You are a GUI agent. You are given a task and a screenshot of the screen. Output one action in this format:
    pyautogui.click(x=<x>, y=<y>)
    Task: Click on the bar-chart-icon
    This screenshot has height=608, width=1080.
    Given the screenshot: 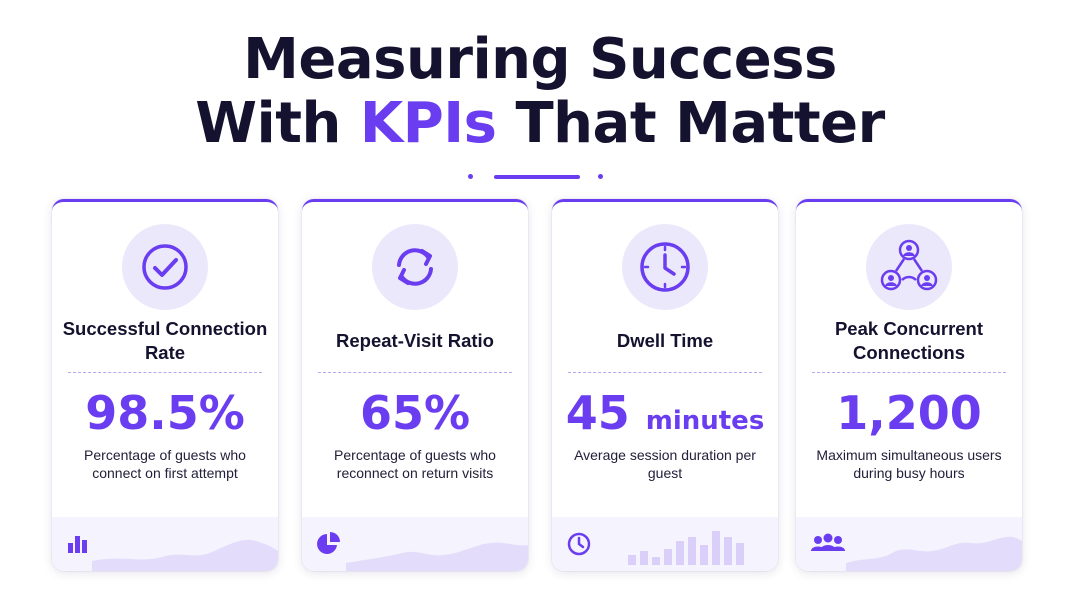 What is the action you would take?
    pyautogui.click(x=77, y=544)
    